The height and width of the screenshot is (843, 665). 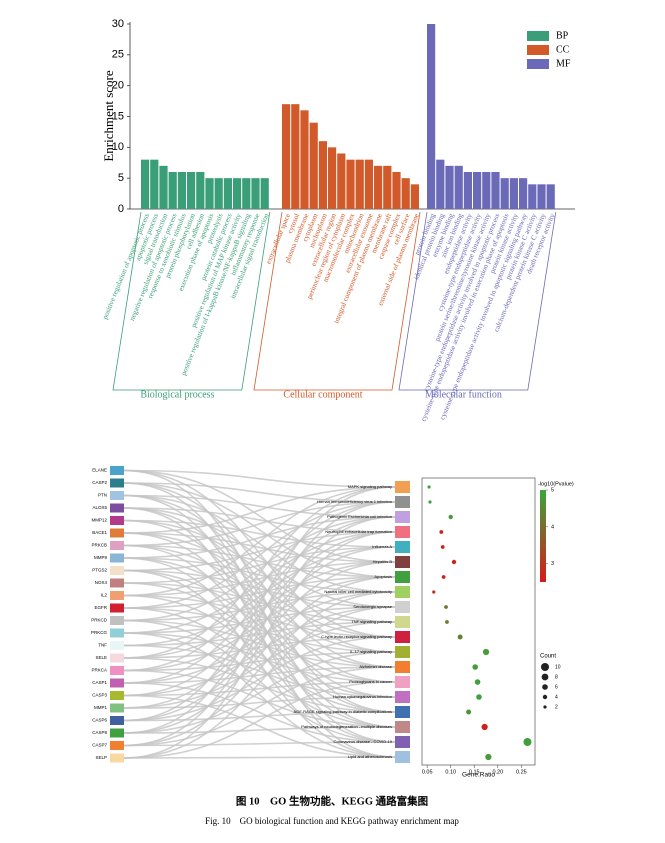 What do you see at coordinates (99, 670) in the screenshot?
I see `gene-label: PRKCA` at bounding box center [99, 670].